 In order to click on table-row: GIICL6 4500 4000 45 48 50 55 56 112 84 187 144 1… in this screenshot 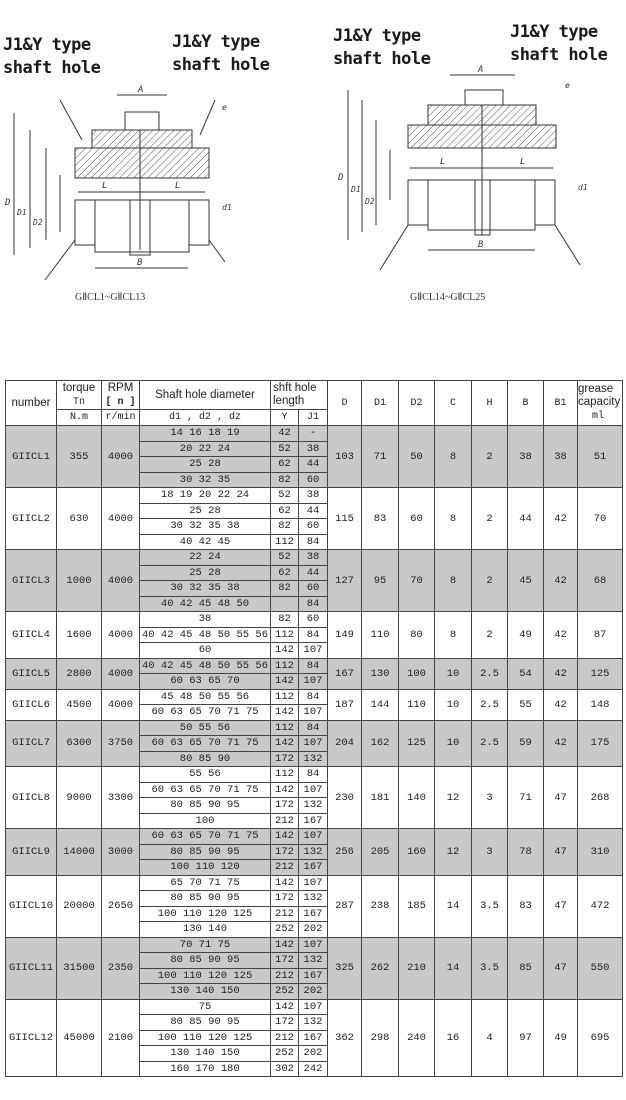, I will do `click(314, 704)`.